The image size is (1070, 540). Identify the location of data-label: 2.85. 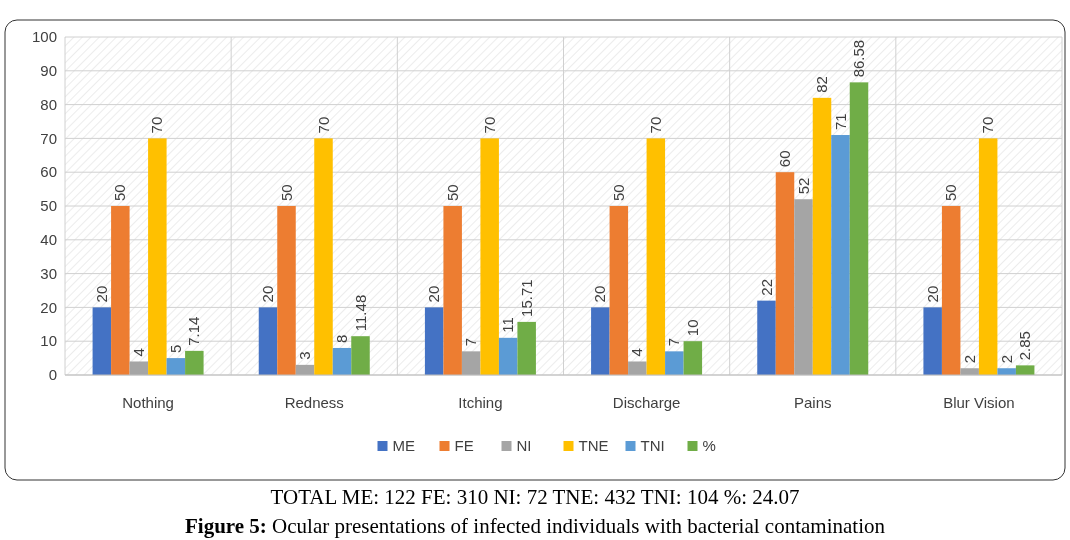
(1025, 346).